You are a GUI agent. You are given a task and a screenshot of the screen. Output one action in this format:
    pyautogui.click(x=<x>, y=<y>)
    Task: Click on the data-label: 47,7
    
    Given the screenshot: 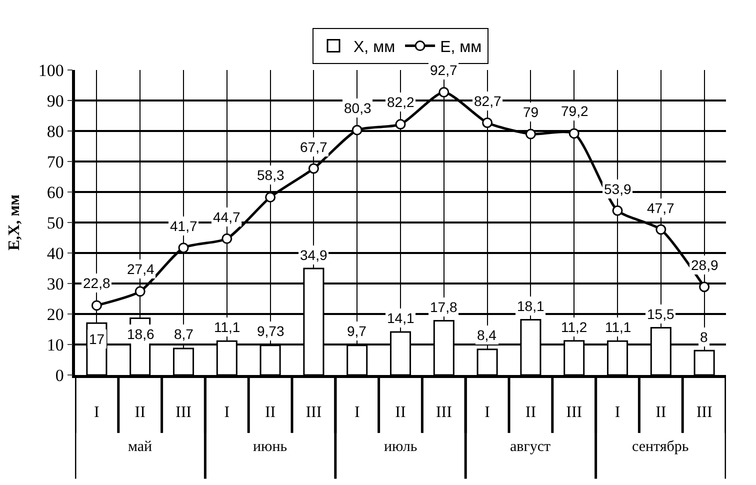 What is the action you would take?
    pyautogui.click(x=660, y=208)
    